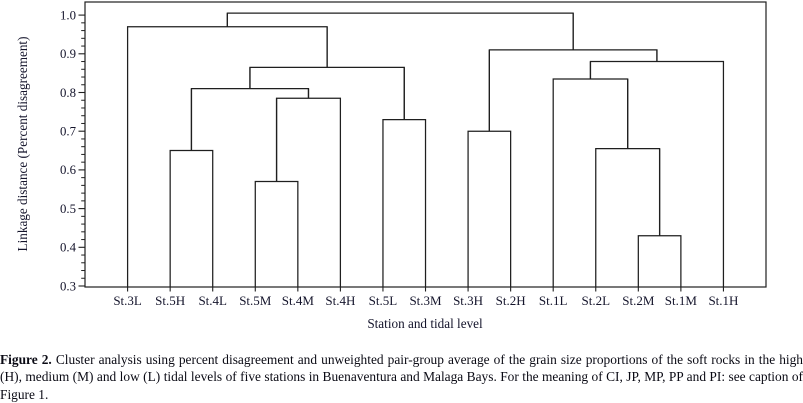 This screenshot has width=803, height=403. What do you see at coordinates (170, 300) in the screenshot?
I see `x-leaf-label: St.5H` at bounding box center [170, 300].